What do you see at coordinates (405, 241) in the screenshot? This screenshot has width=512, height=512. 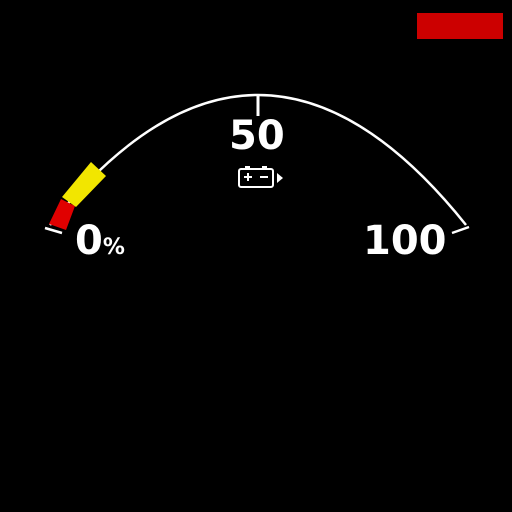 I see `gauge-label-max: 100` at bounding box center [405, 241].